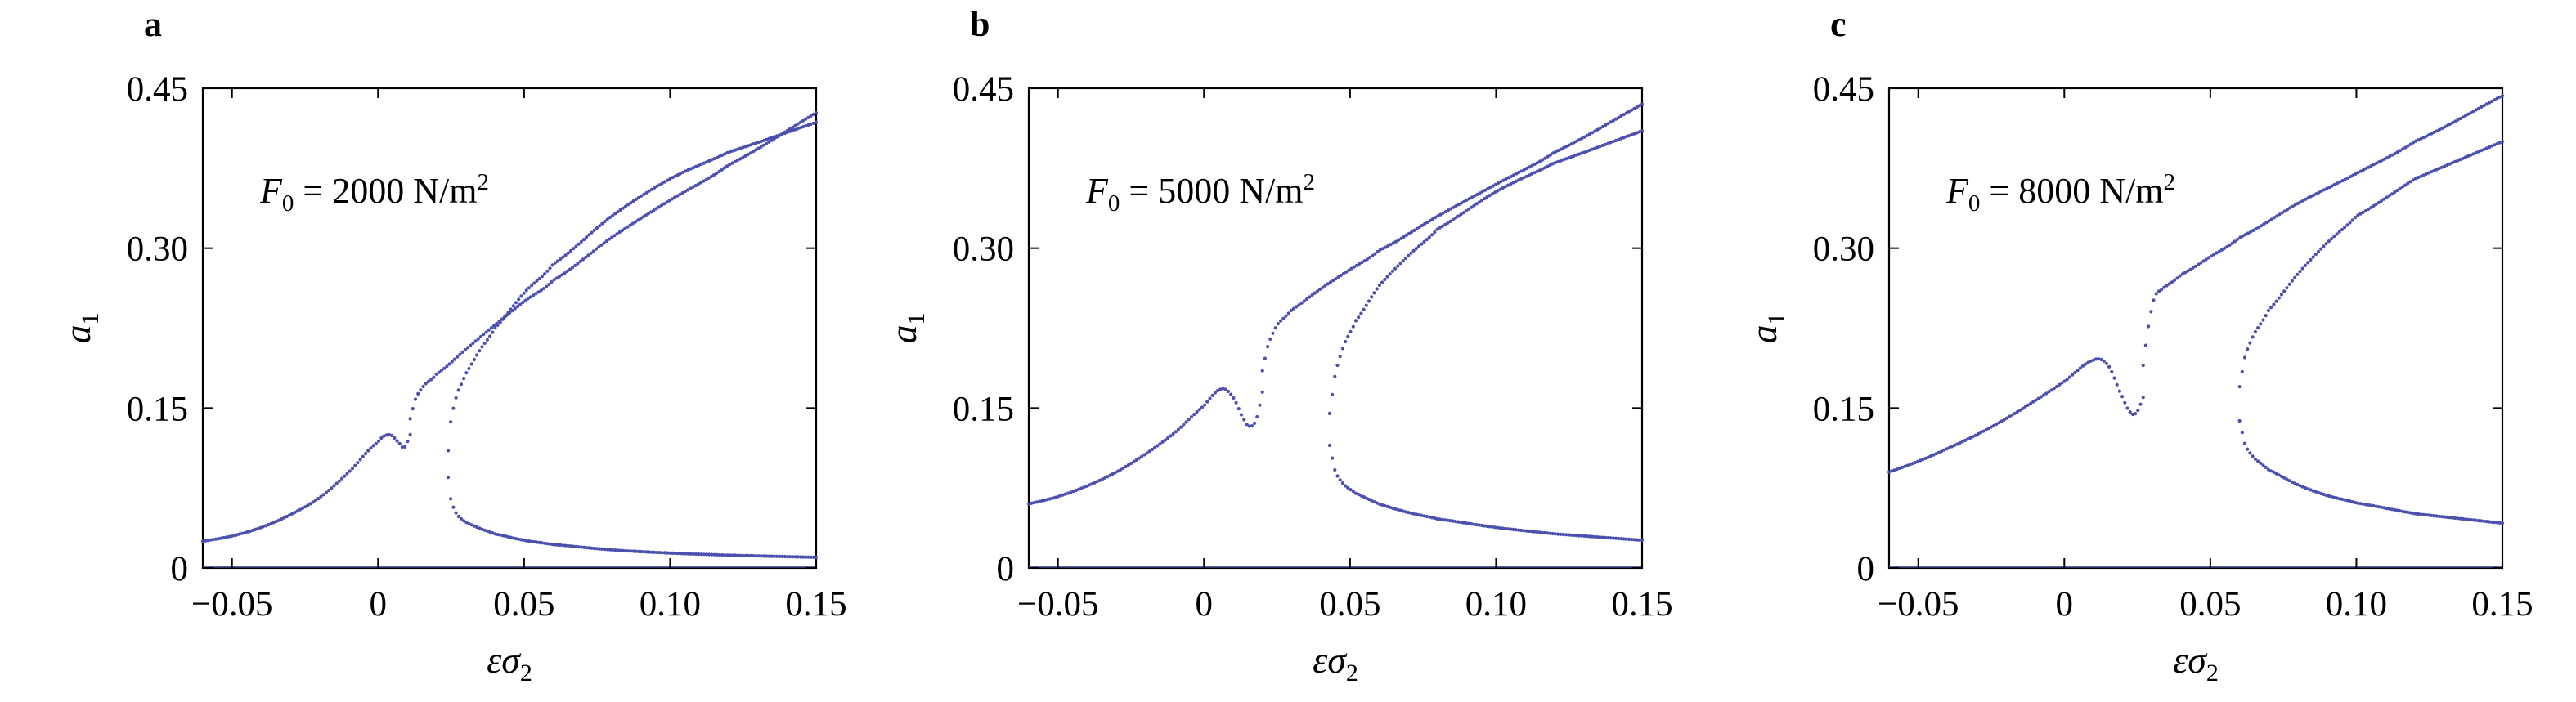 The width and height of the screenshot is (2576, 702). What do you see at coordinates (983, 89) in the screenshot?
I see `y-tick-label: 0.45` at bounding box center [983, 89].